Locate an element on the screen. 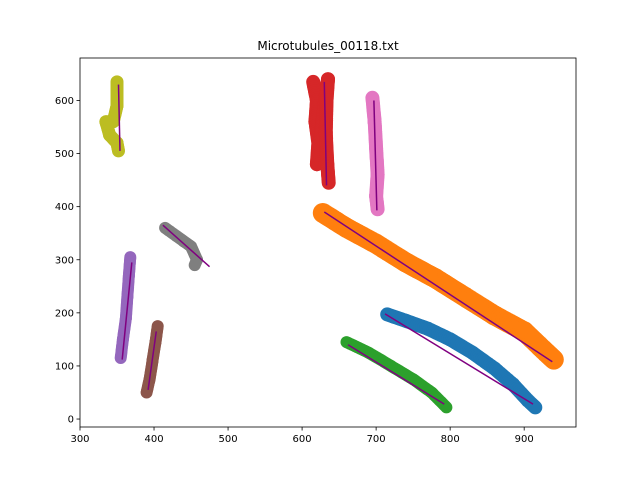 The image size is (640, 480). y-tick-label: 500 is located at coordinates (64, 154).